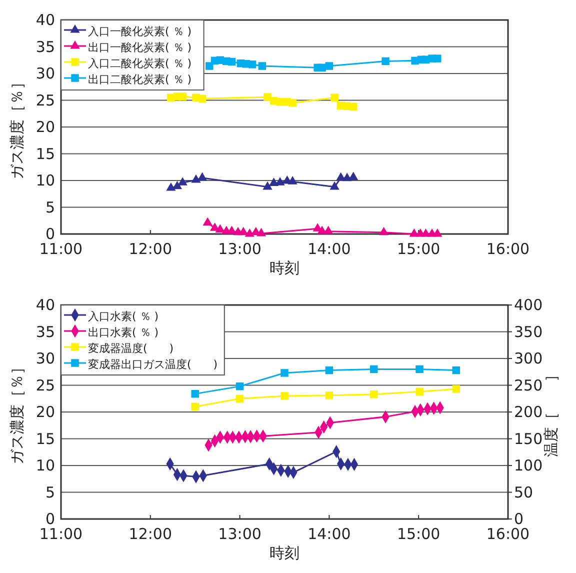 Image resolution: width=576 pixels, height=573 pixels. I want to click on legend-label: 入口一酸化炭素( ％ ), so click(140, 31).